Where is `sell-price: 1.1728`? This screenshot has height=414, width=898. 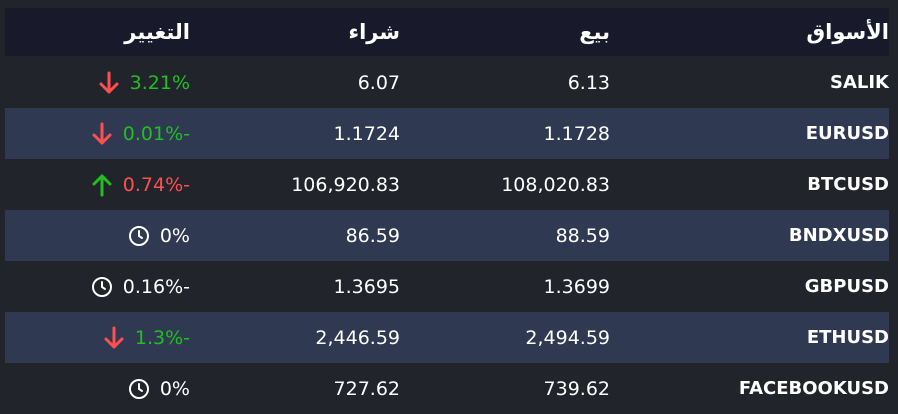
sell-price: 1.1728 is located at coordinates (576, 133).